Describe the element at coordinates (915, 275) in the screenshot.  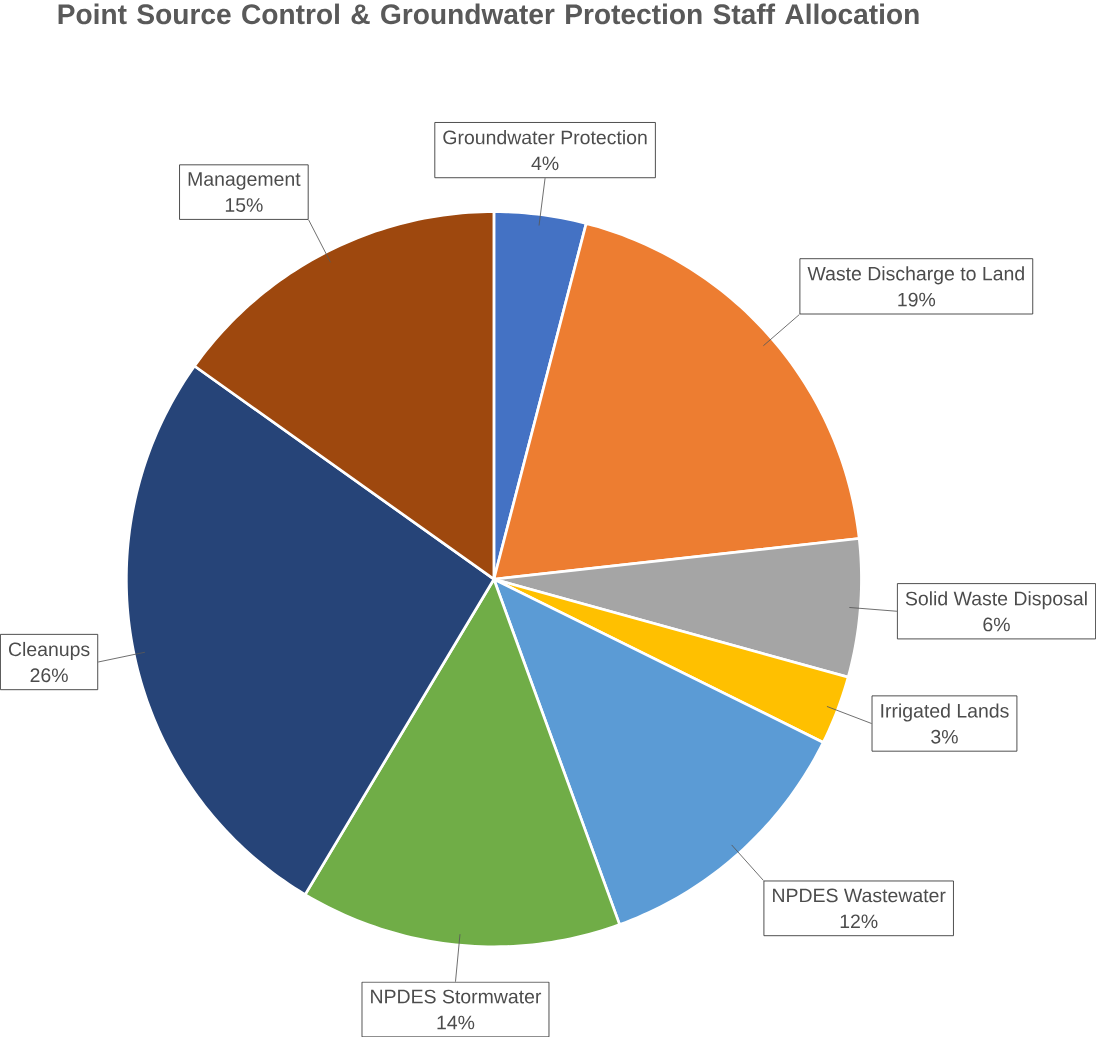
I see `slice-label: Waste Discharge to Land` at that location.